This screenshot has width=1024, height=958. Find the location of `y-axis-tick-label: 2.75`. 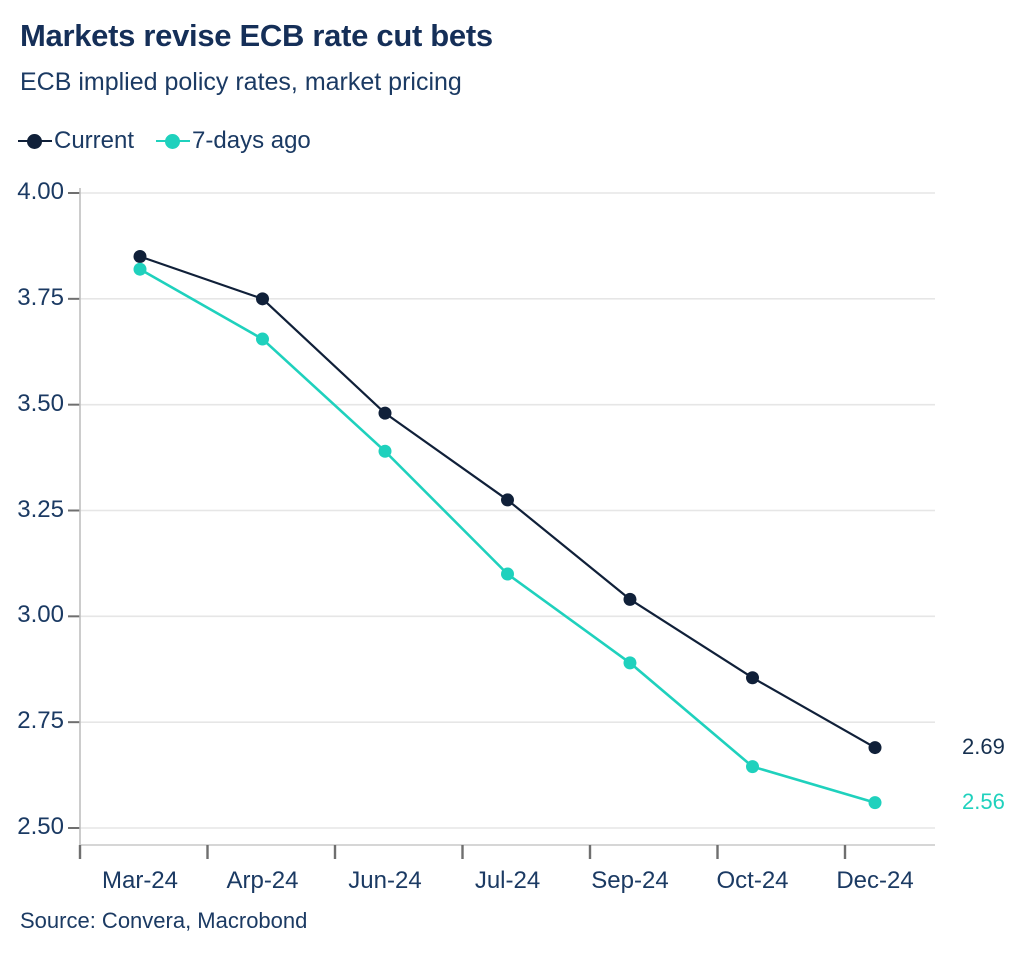

y-axis-tick-label: 2.75 is located at coordinates (40, 721).